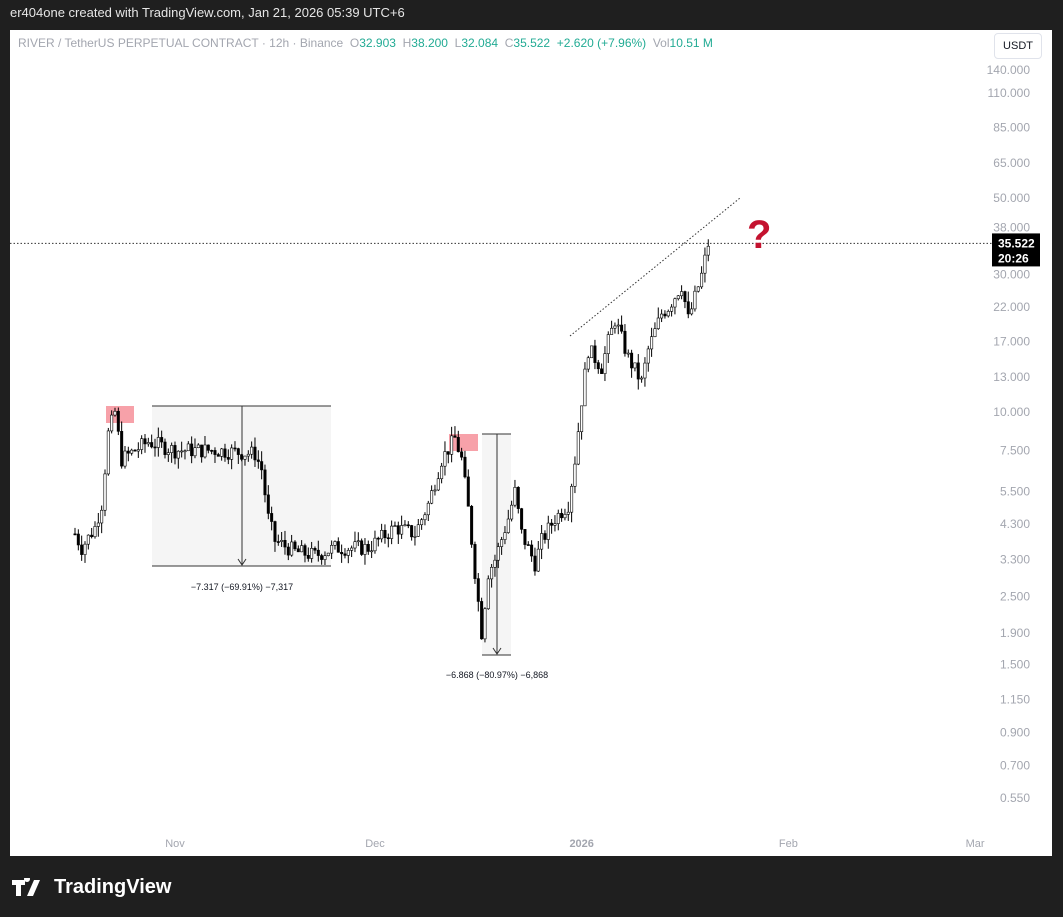 Image resolution: width=1063 pixels, height=917 pixels. I want to click on high-label: H, so click(407, 43).